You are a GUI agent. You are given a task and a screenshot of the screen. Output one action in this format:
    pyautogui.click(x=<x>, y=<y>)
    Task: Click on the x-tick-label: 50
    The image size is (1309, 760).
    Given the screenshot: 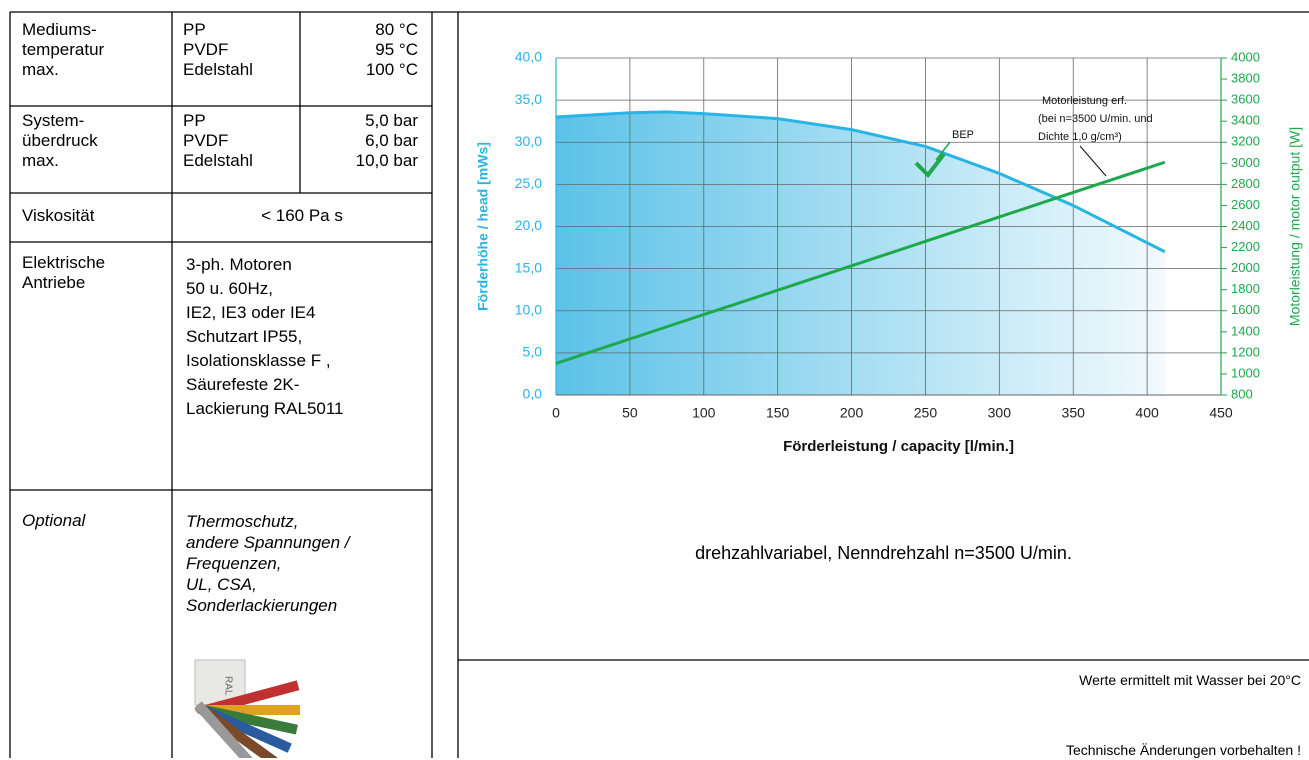 What is the action you would take?
    pyautogui.click(x=630, y=413)
    